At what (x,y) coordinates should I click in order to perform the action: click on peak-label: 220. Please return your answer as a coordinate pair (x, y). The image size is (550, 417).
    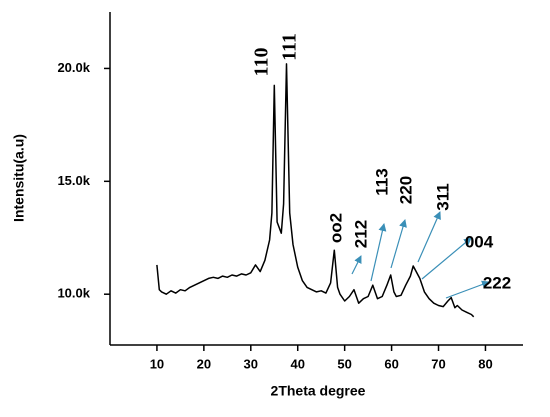
    Looking at the image, I should click on (405, 190).